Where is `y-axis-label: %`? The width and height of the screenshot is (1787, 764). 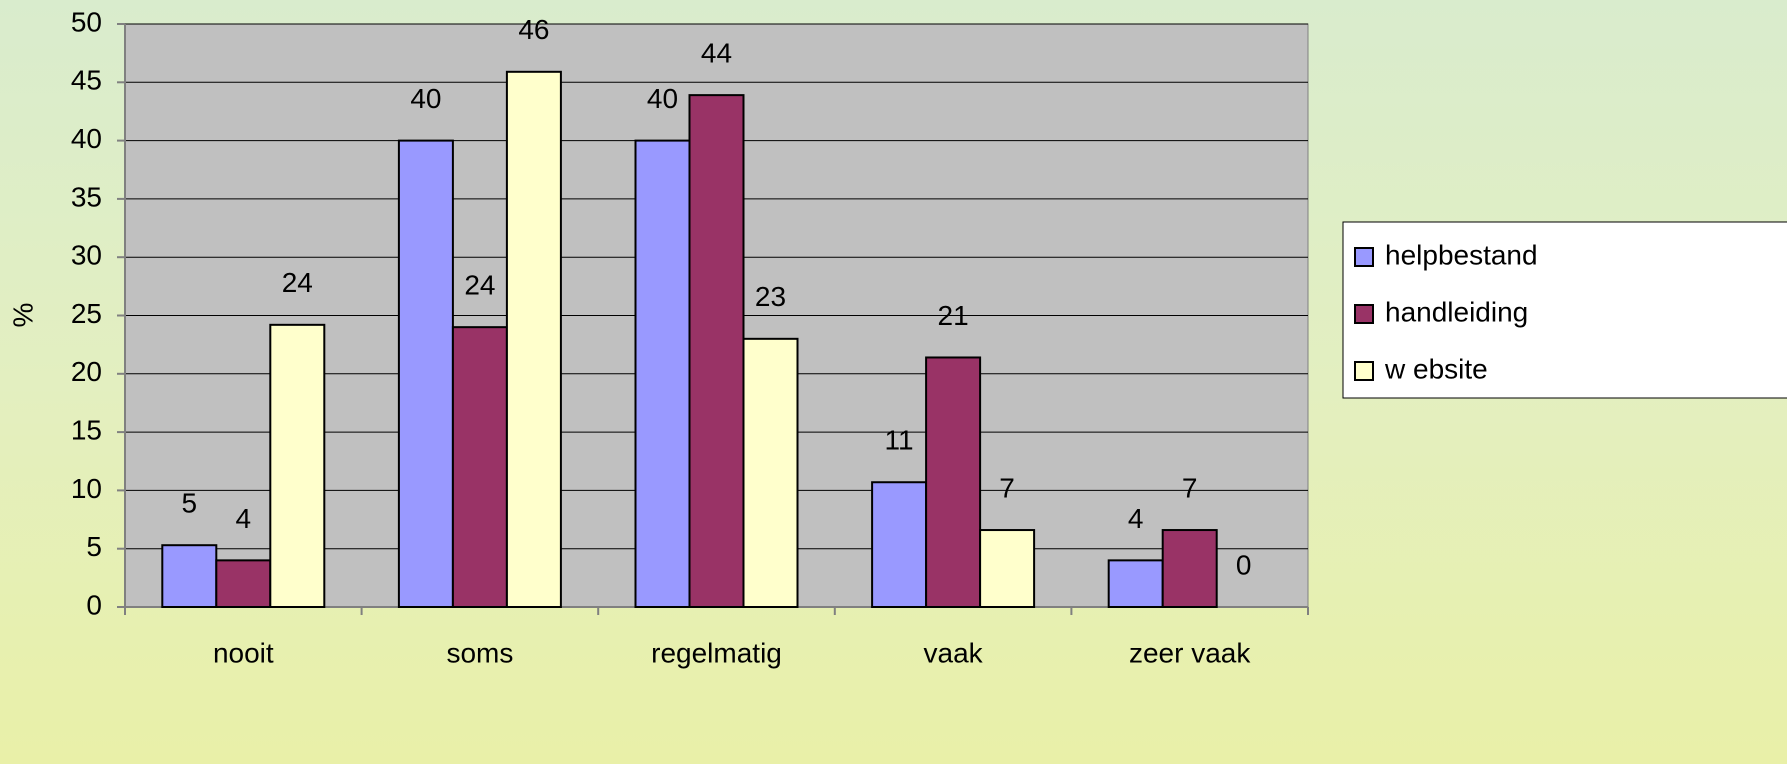 y-axis-label: % is located at coordinates (22, 315).